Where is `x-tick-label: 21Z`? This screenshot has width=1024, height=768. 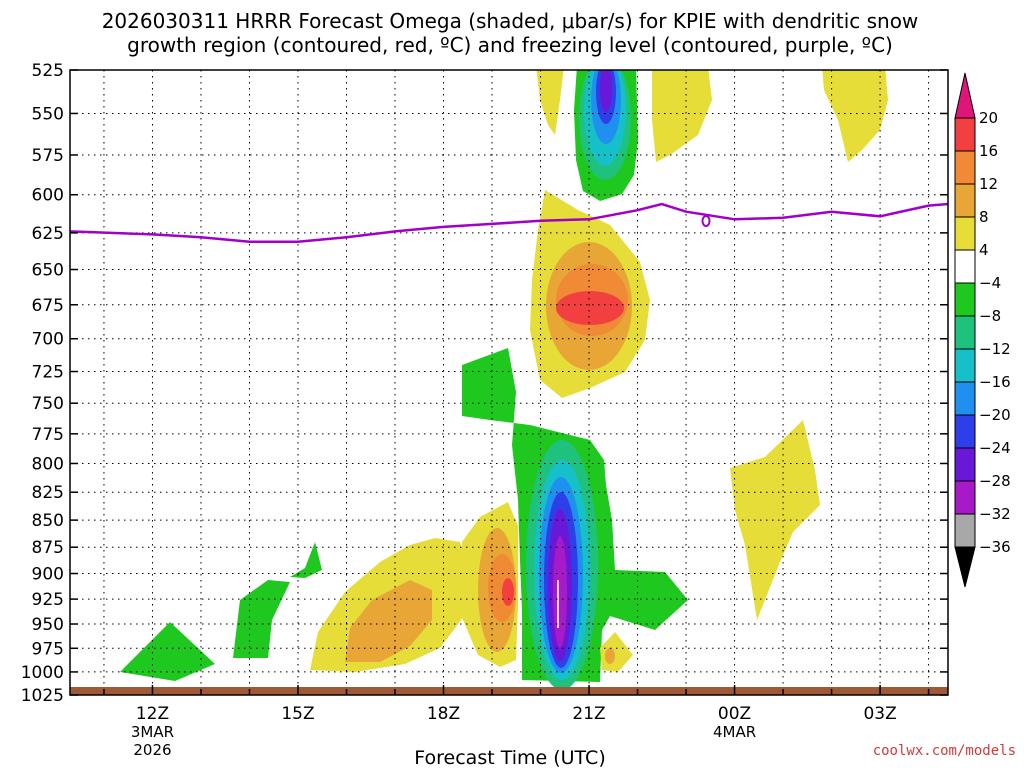 x-tick-label: 21Z is located at coordinates (588, 714).